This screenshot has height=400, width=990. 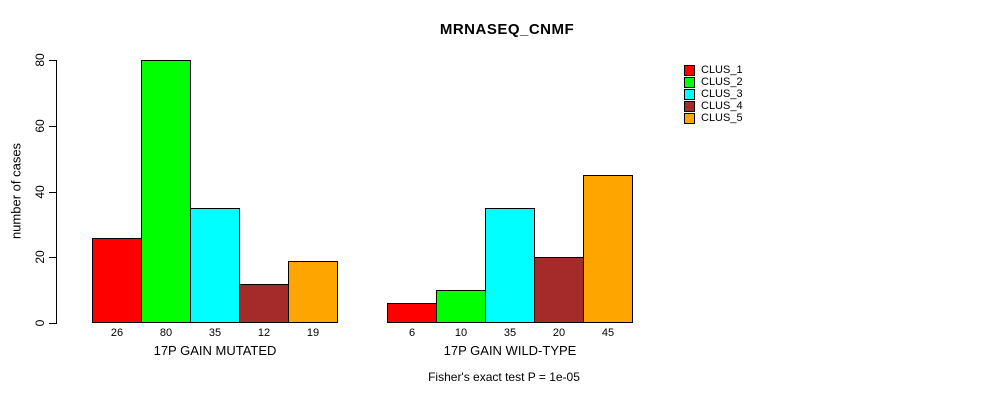 What do you see at coordinates (722, 94) in the screenshot?
I see `legend-label: CLUS_3` at bounding box center [722, 94].